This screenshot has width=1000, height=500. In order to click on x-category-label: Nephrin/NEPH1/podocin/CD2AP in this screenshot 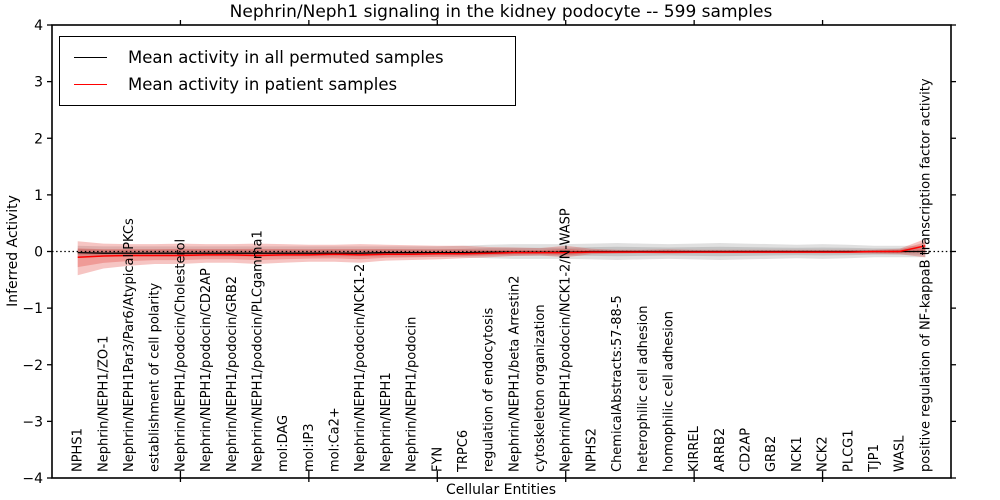, I will do `click(206, 370)`.